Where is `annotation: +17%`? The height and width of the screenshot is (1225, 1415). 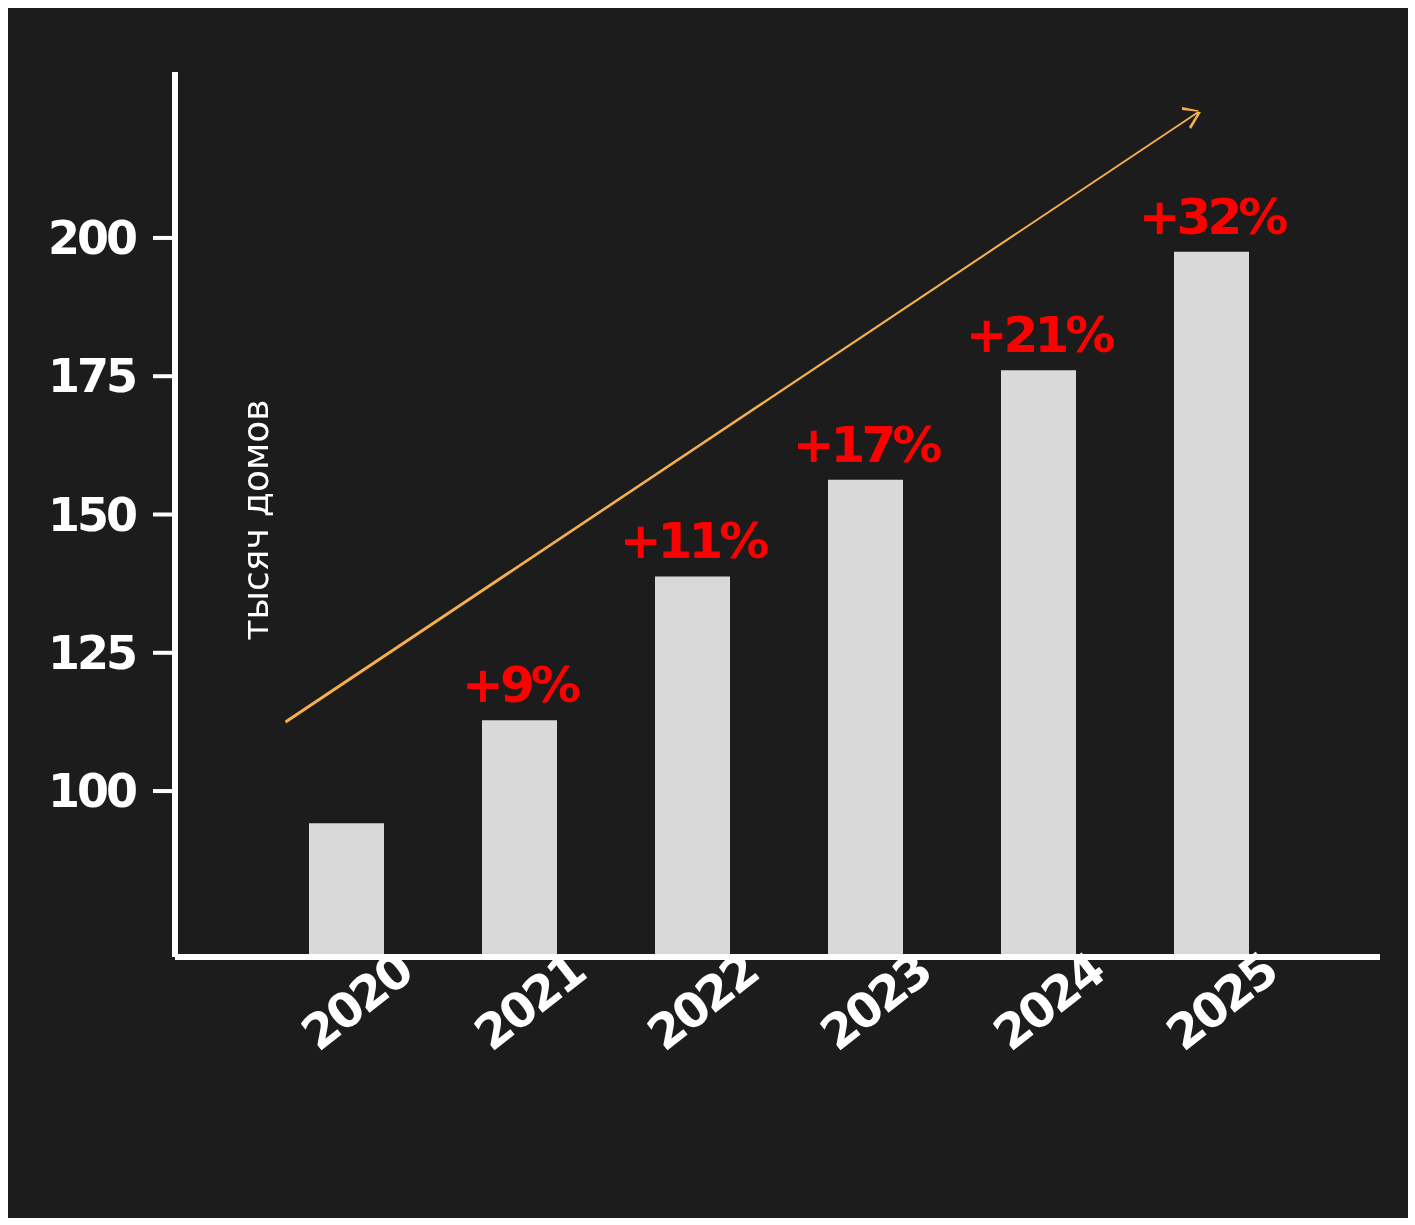 annotation: +17% is located at coordinates (867, 444).